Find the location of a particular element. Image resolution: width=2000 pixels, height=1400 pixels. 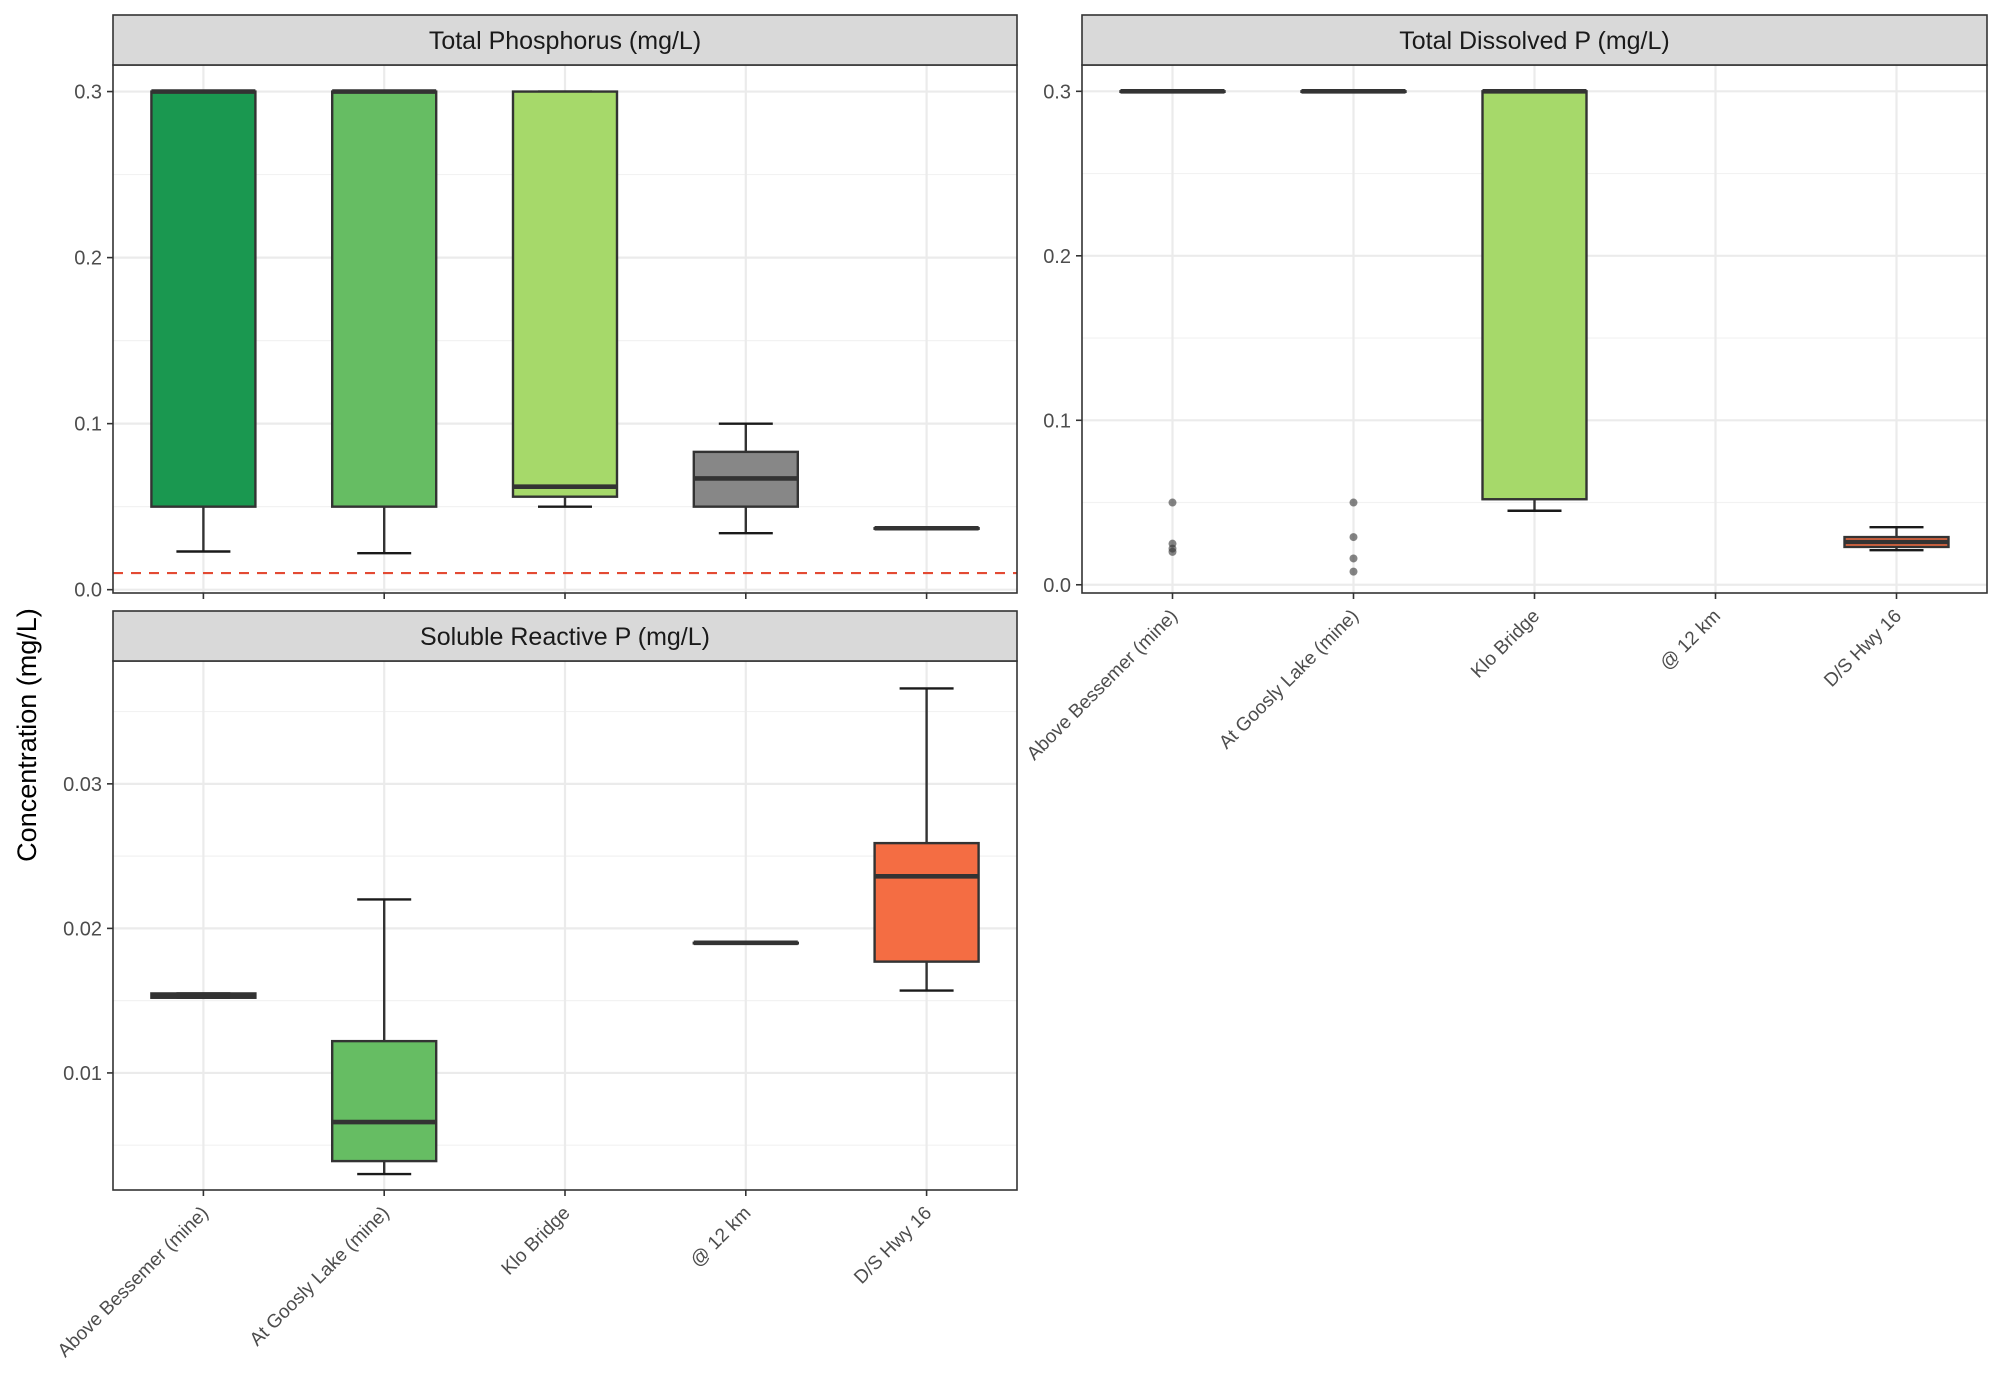

y-axis-label: Concentration (mg/L) is located at coordinates (27, 735).